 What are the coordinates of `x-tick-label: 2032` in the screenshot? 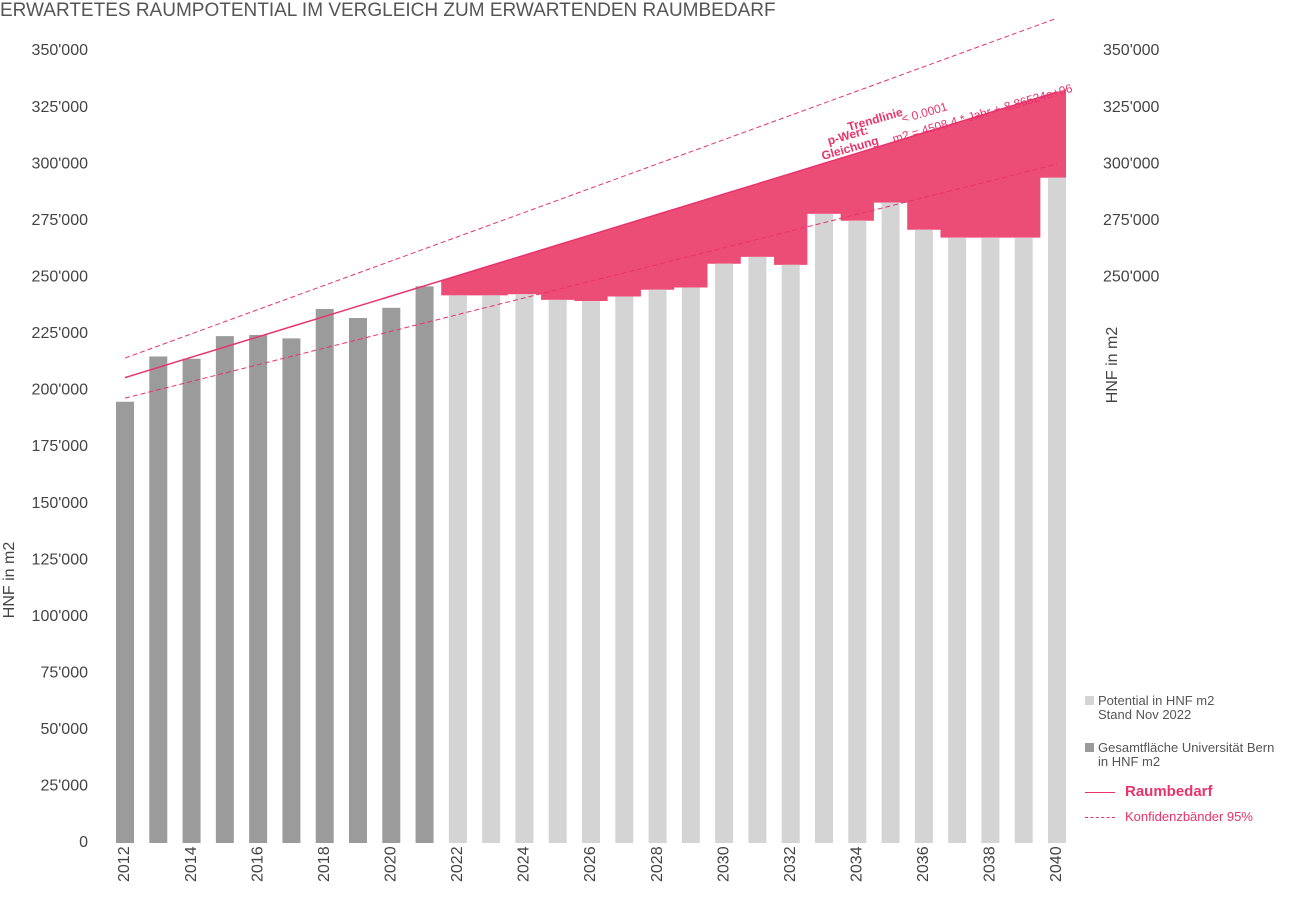 It's located at (790, 864).